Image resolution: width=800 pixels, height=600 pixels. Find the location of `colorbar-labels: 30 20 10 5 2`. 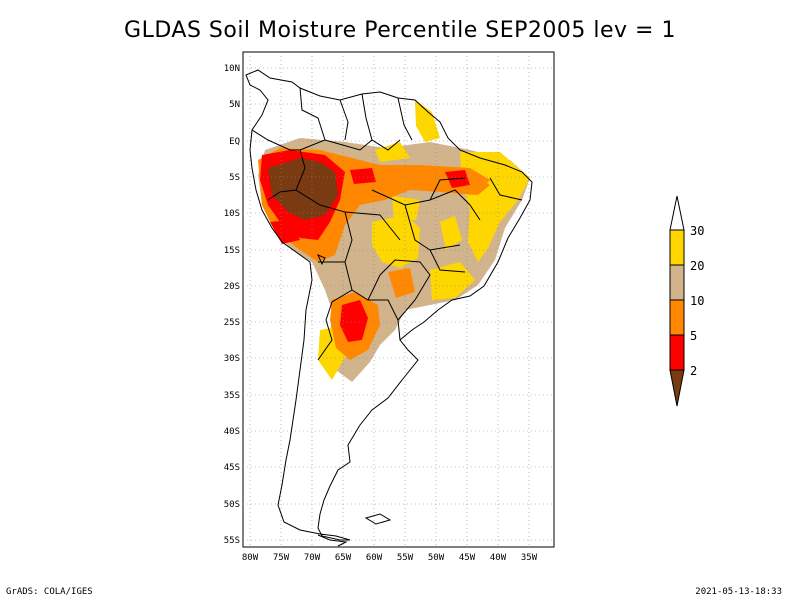

colorbar-labels: 30 20 10 5 2 is located at coordinates (697, 301).